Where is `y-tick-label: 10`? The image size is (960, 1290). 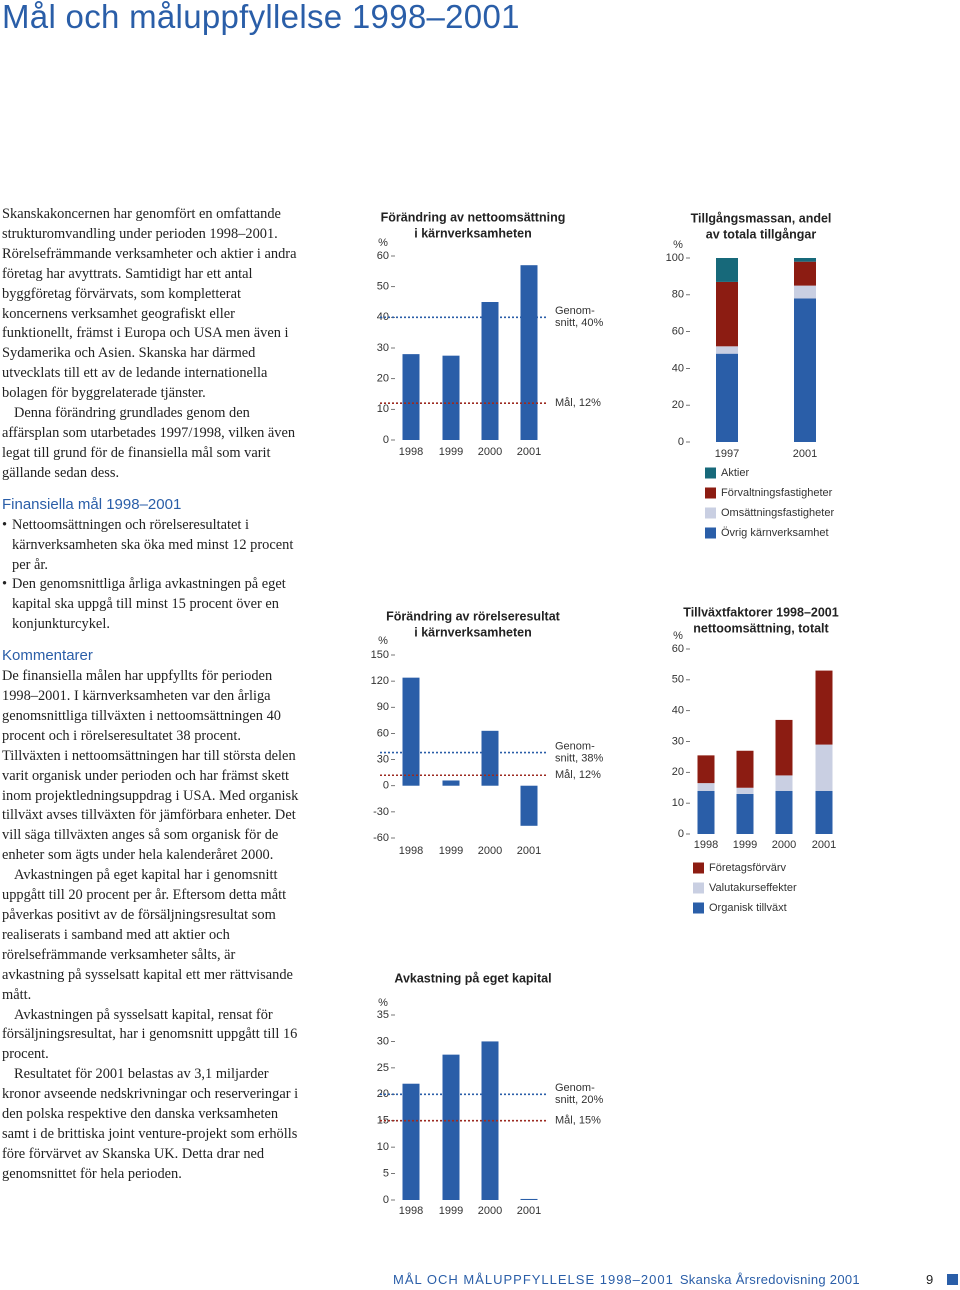
y-tick-label: 10 is located at coordinates (383, 409).